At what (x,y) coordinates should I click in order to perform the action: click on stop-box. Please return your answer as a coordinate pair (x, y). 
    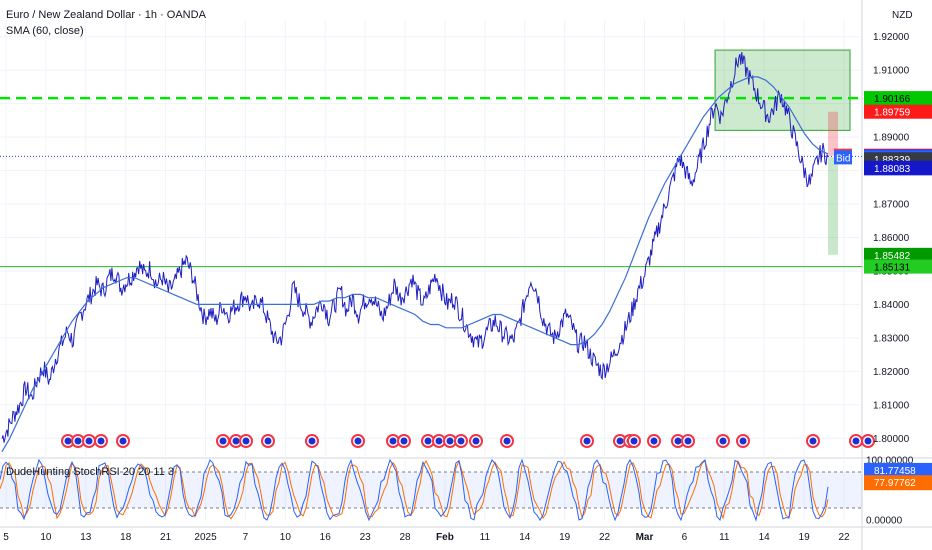
    Looking at the image, I should click on (833, 133).